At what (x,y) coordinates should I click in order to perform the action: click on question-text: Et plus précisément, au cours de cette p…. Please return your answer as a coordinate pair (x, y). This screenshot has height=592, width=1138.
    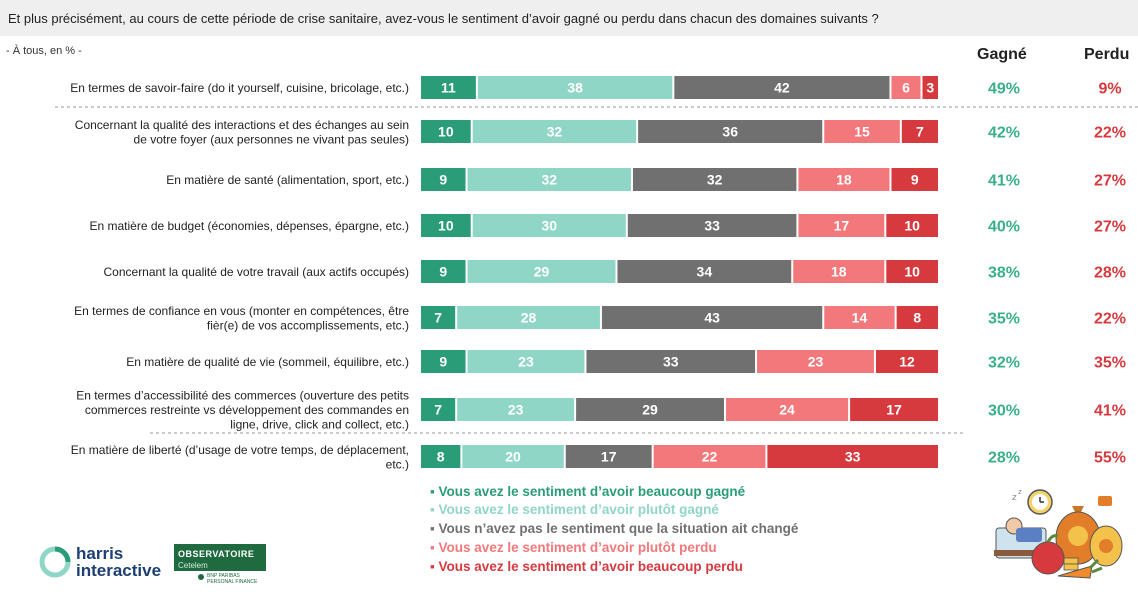
    Looking at the image, I should click on (443, 18).